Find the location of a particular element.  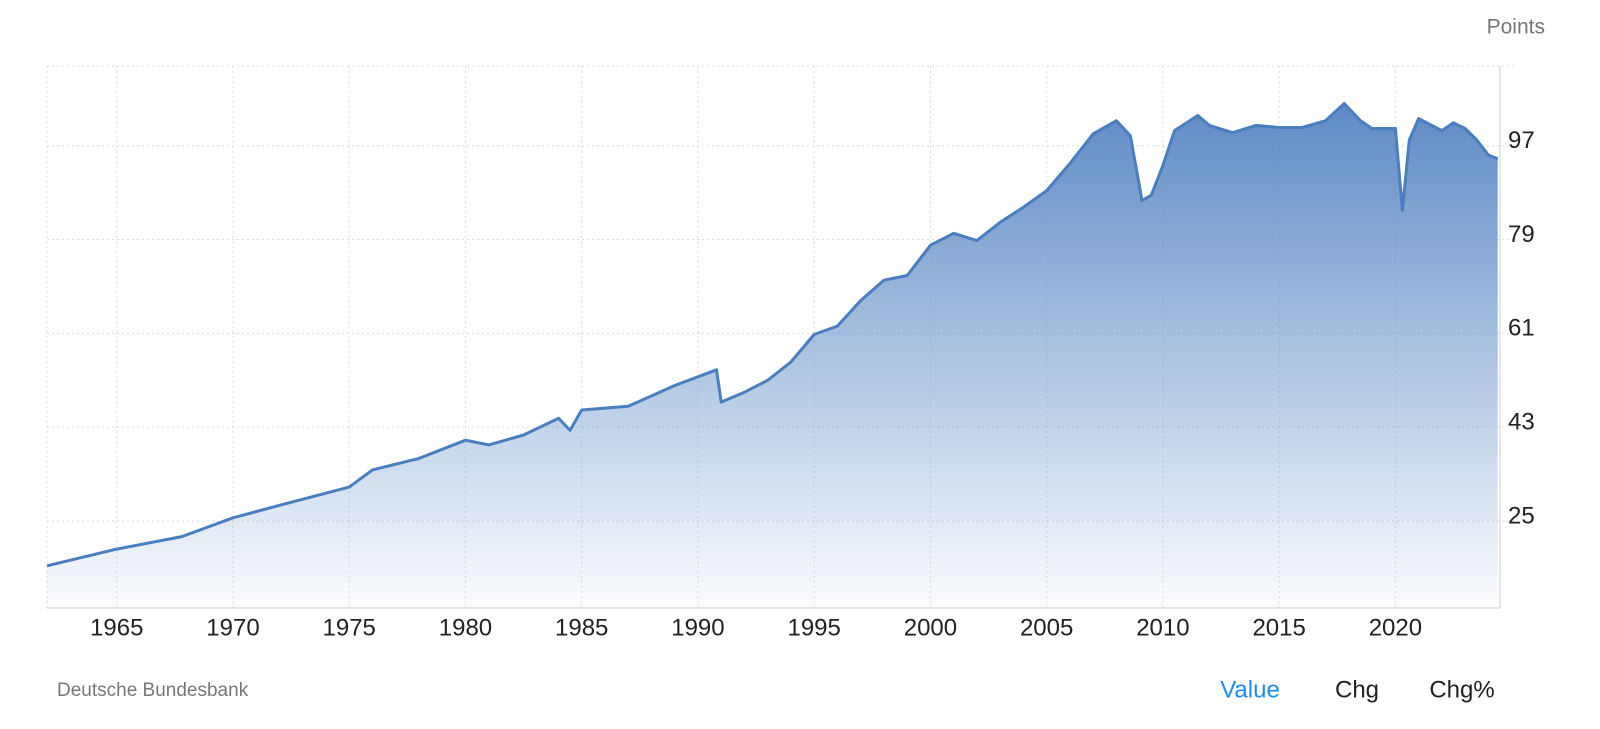

x-tick-label: 1985 is located at coordinates (581, 627).